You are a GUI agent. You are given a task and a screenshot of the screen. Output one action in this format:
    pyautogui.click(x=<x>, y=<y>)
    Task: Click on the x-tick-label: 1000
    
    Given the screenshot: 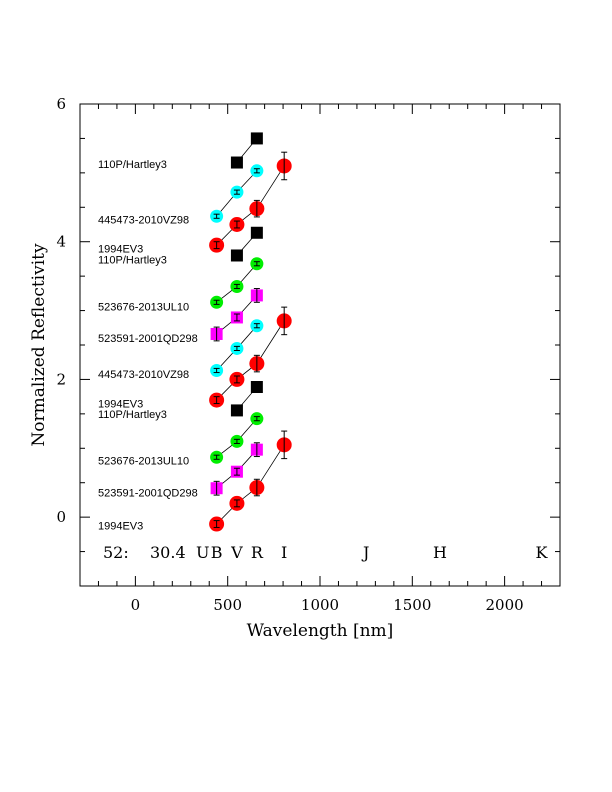 What is the action you would take?
    pyautogui.click(x=320, y=605)
    